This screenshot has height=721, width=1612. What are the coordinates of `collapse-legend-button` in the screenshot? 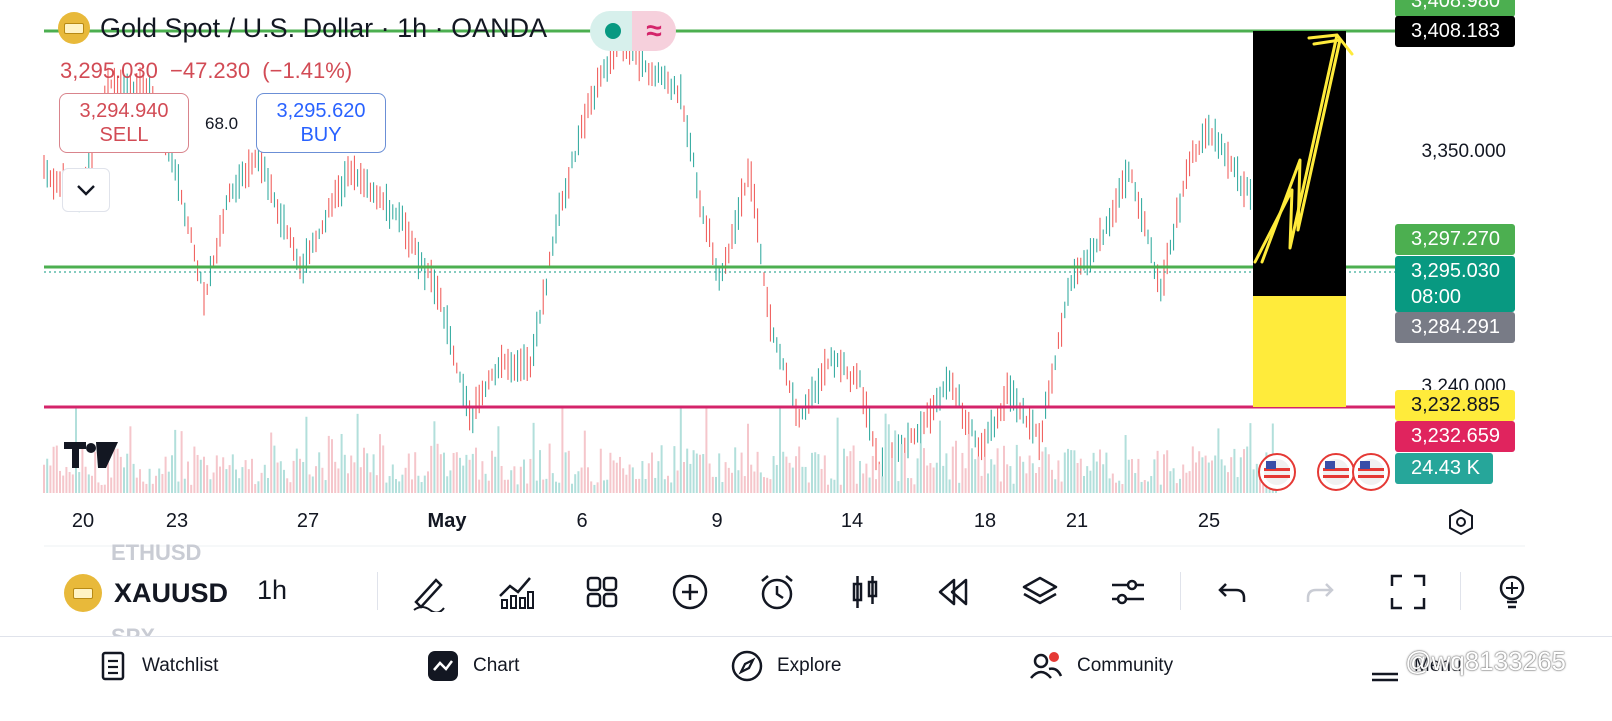 It's located at (86, 190).